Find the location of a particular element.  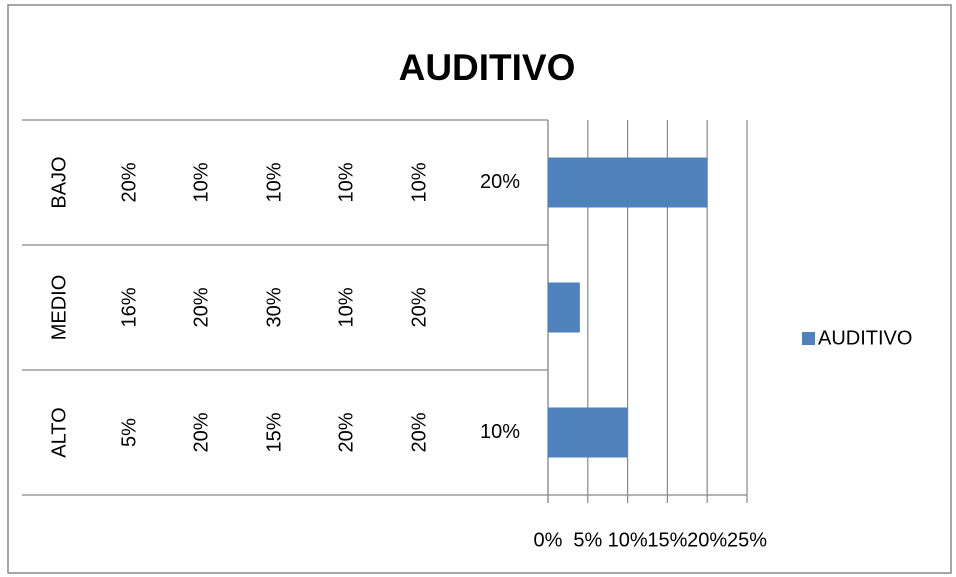

x-tick-label: 15% is located at coordinates (667, 540).